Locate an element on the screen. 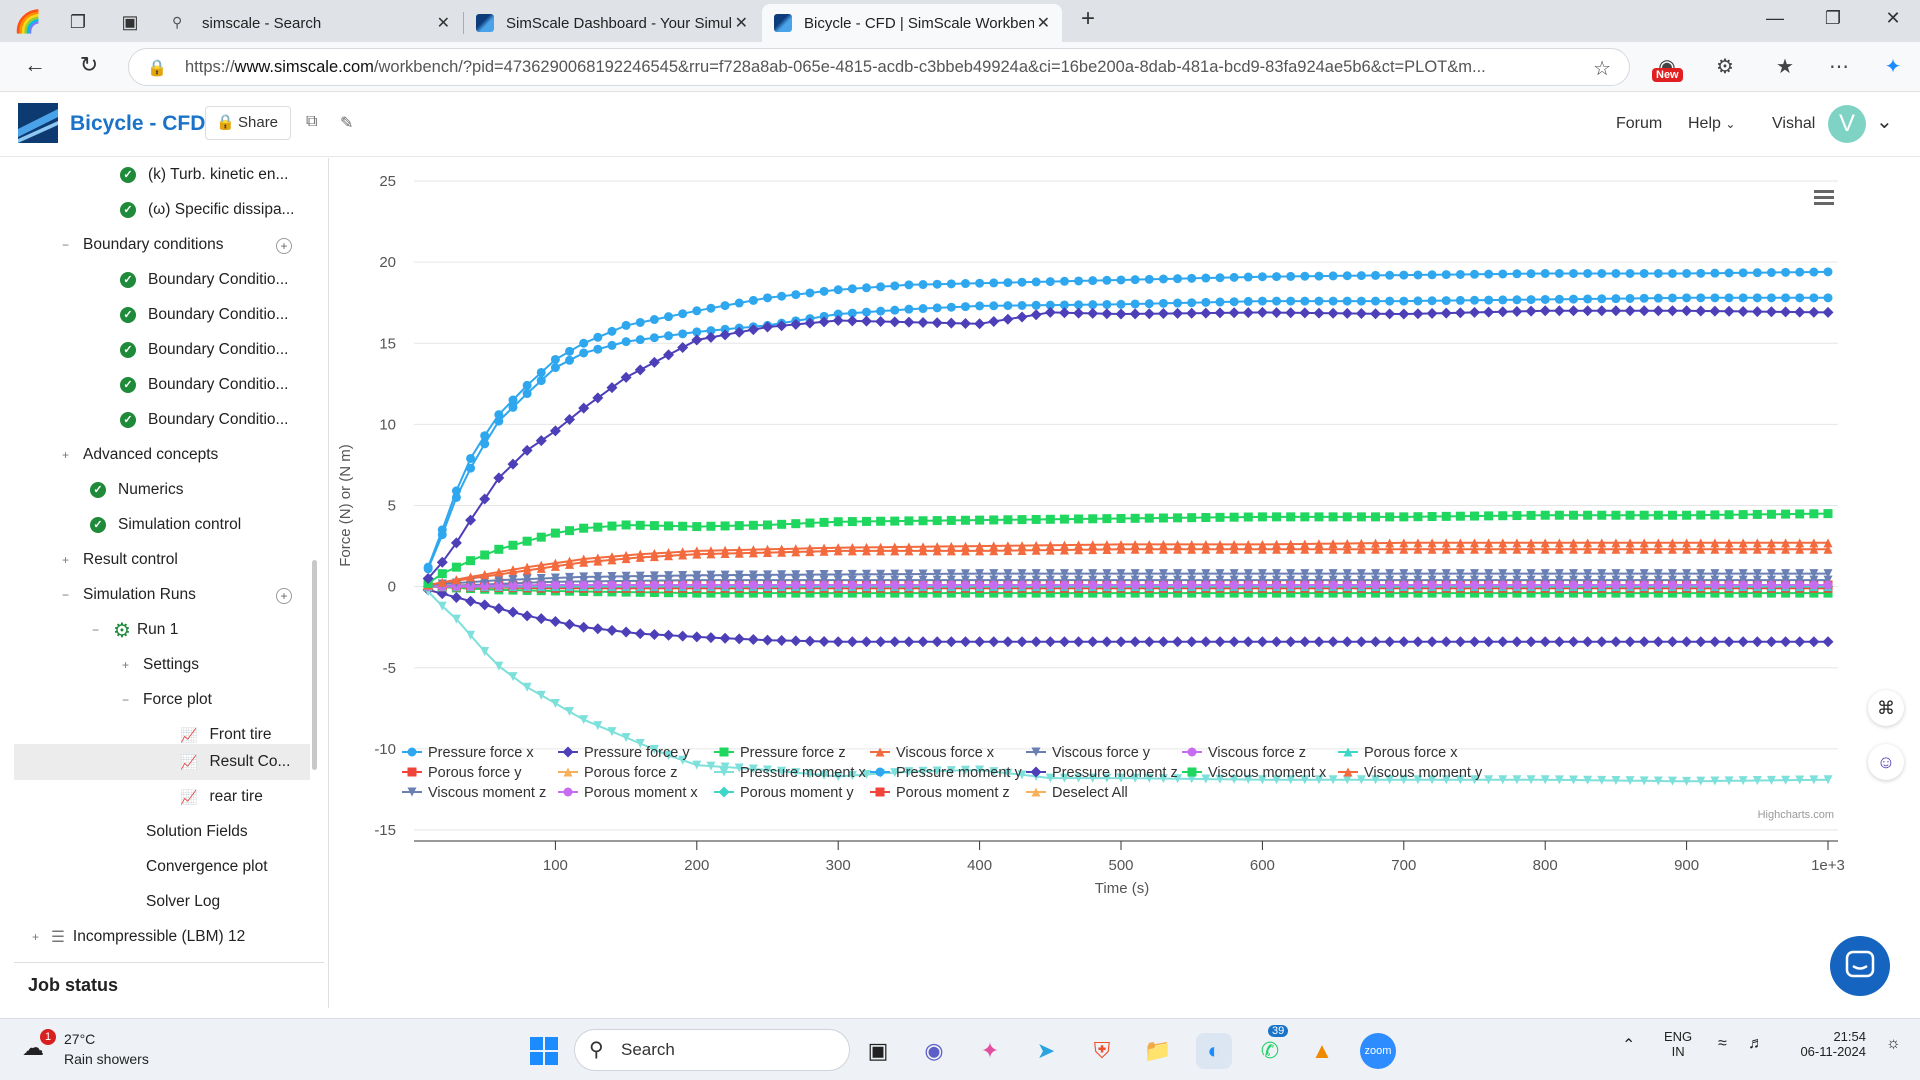 Image resolution: width=1920 pixels, height=1080 pixels. forum-link: Forum is located at coordinates (1639, 123).